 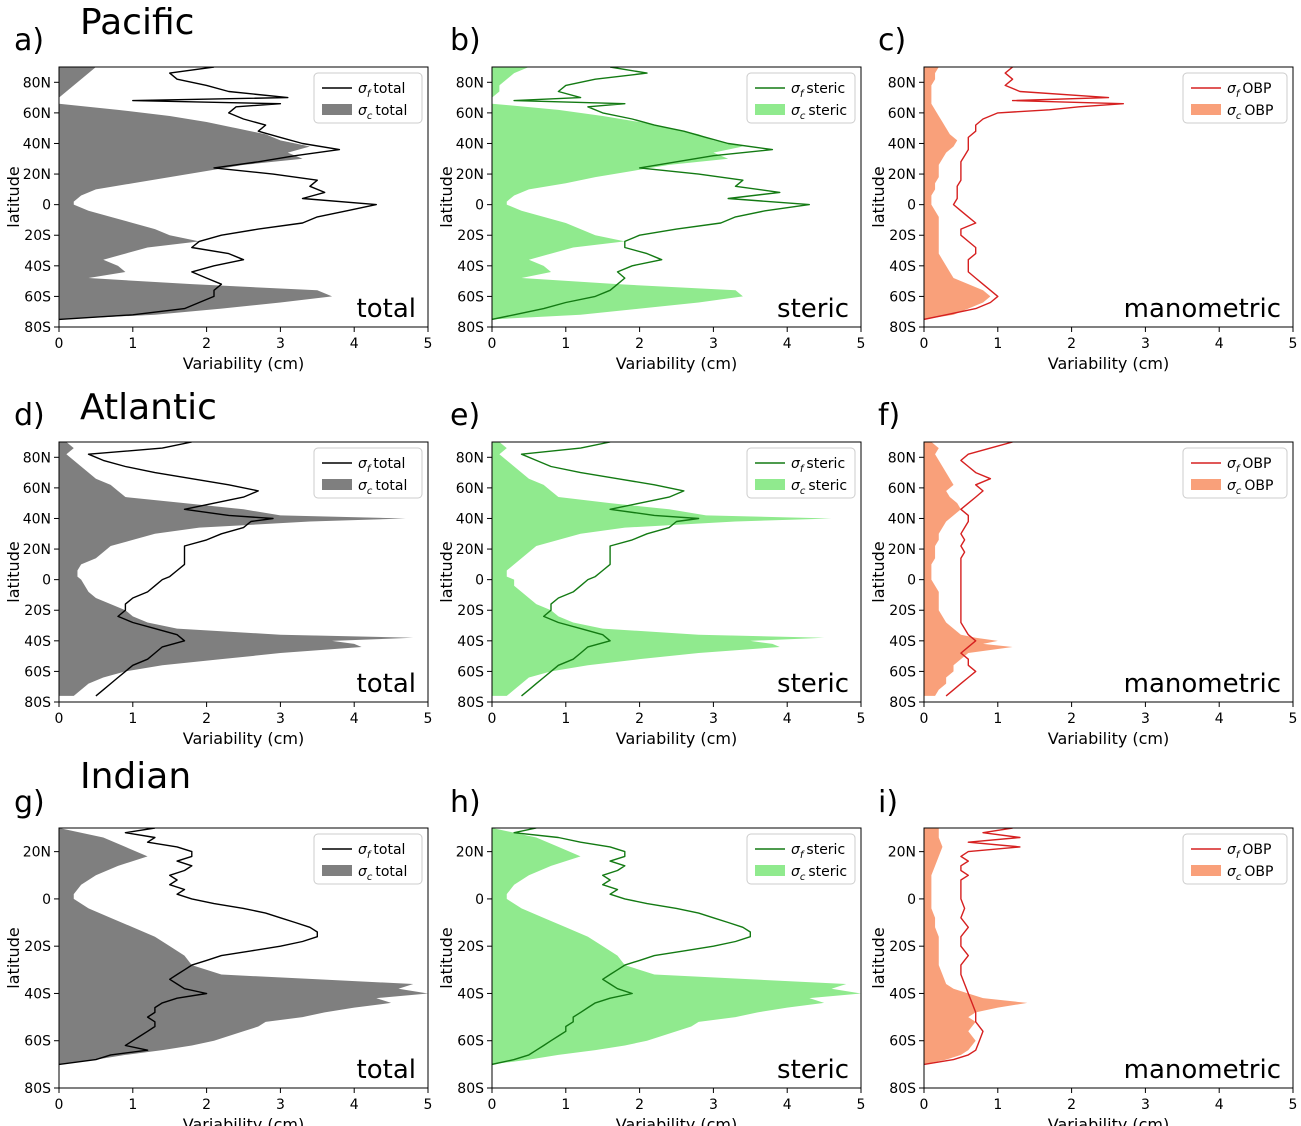 What do you see at coordinates (280, 344) in the screenshot?
I see `x-tick-label: 3` at bounding box center [280, 344].